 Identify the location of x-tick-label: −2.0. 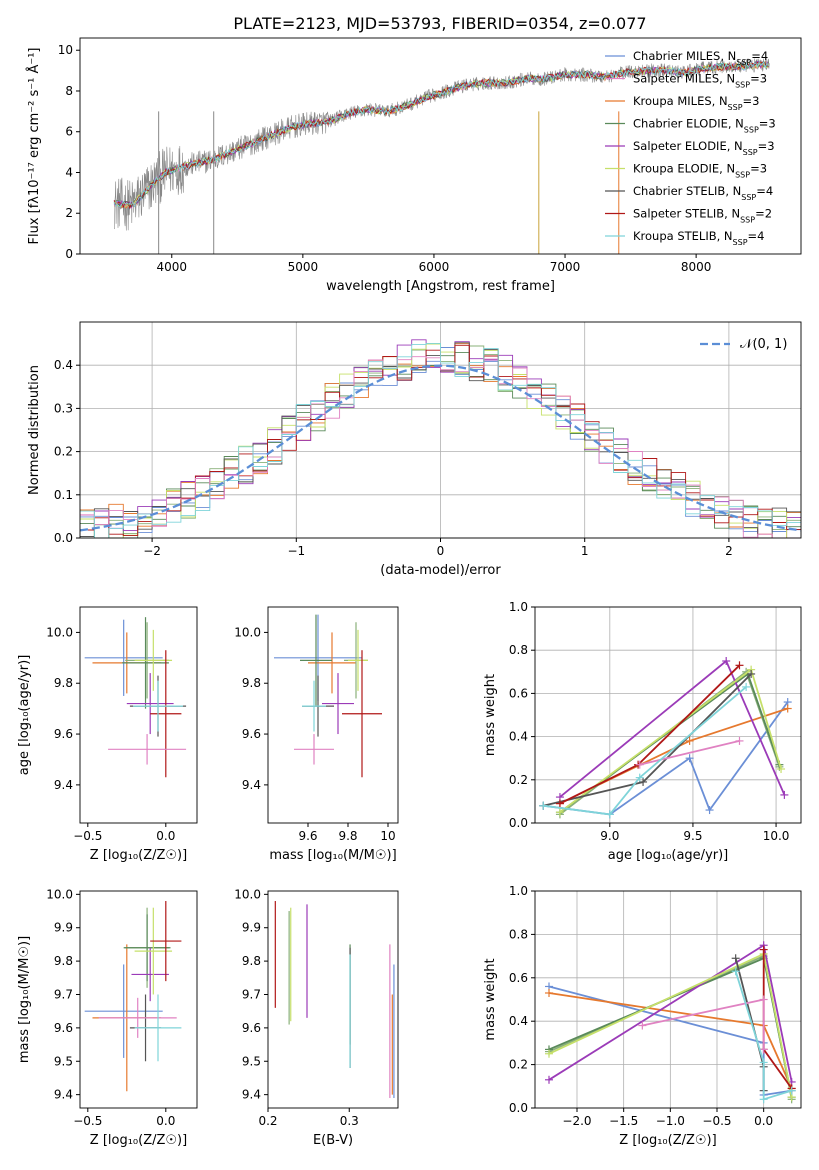
(576, 1121).